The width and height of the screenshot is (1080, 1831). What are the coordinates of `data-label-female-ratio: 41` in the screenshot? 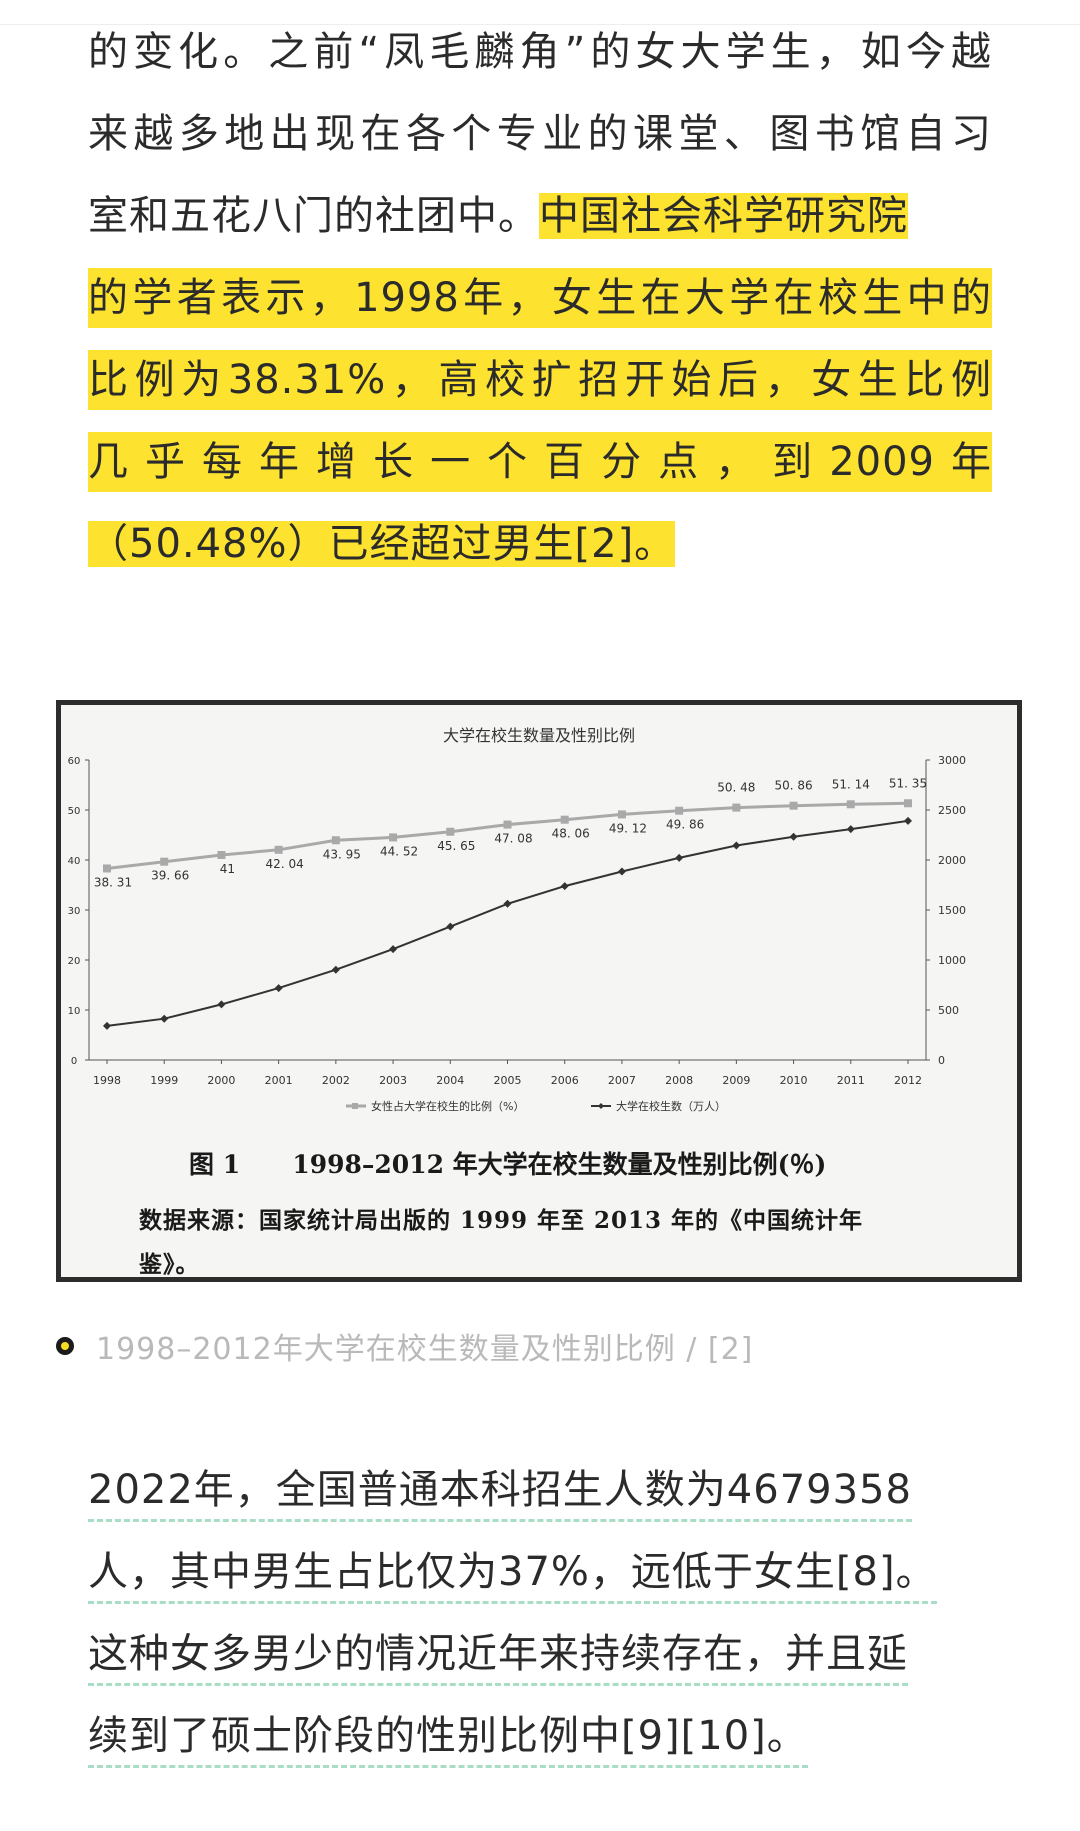 It's located at (227, 869).